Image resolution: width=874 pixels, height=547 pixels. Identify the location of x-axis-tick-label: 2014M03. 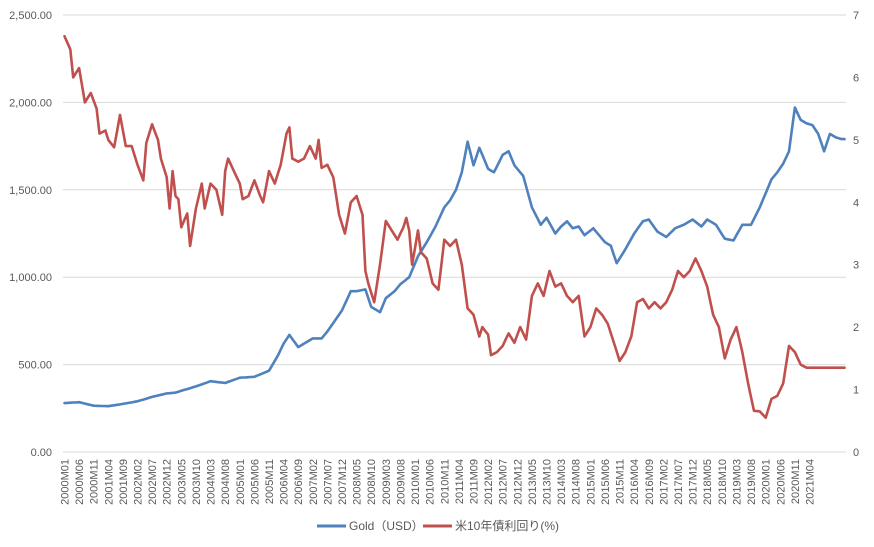
(562, 482).